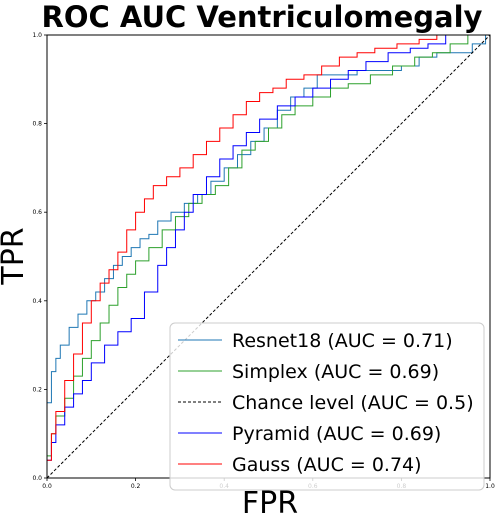  Describe the element at coordinates (47, 486) in the screenshot. I see `x-tick-label: 0.0` at that location.